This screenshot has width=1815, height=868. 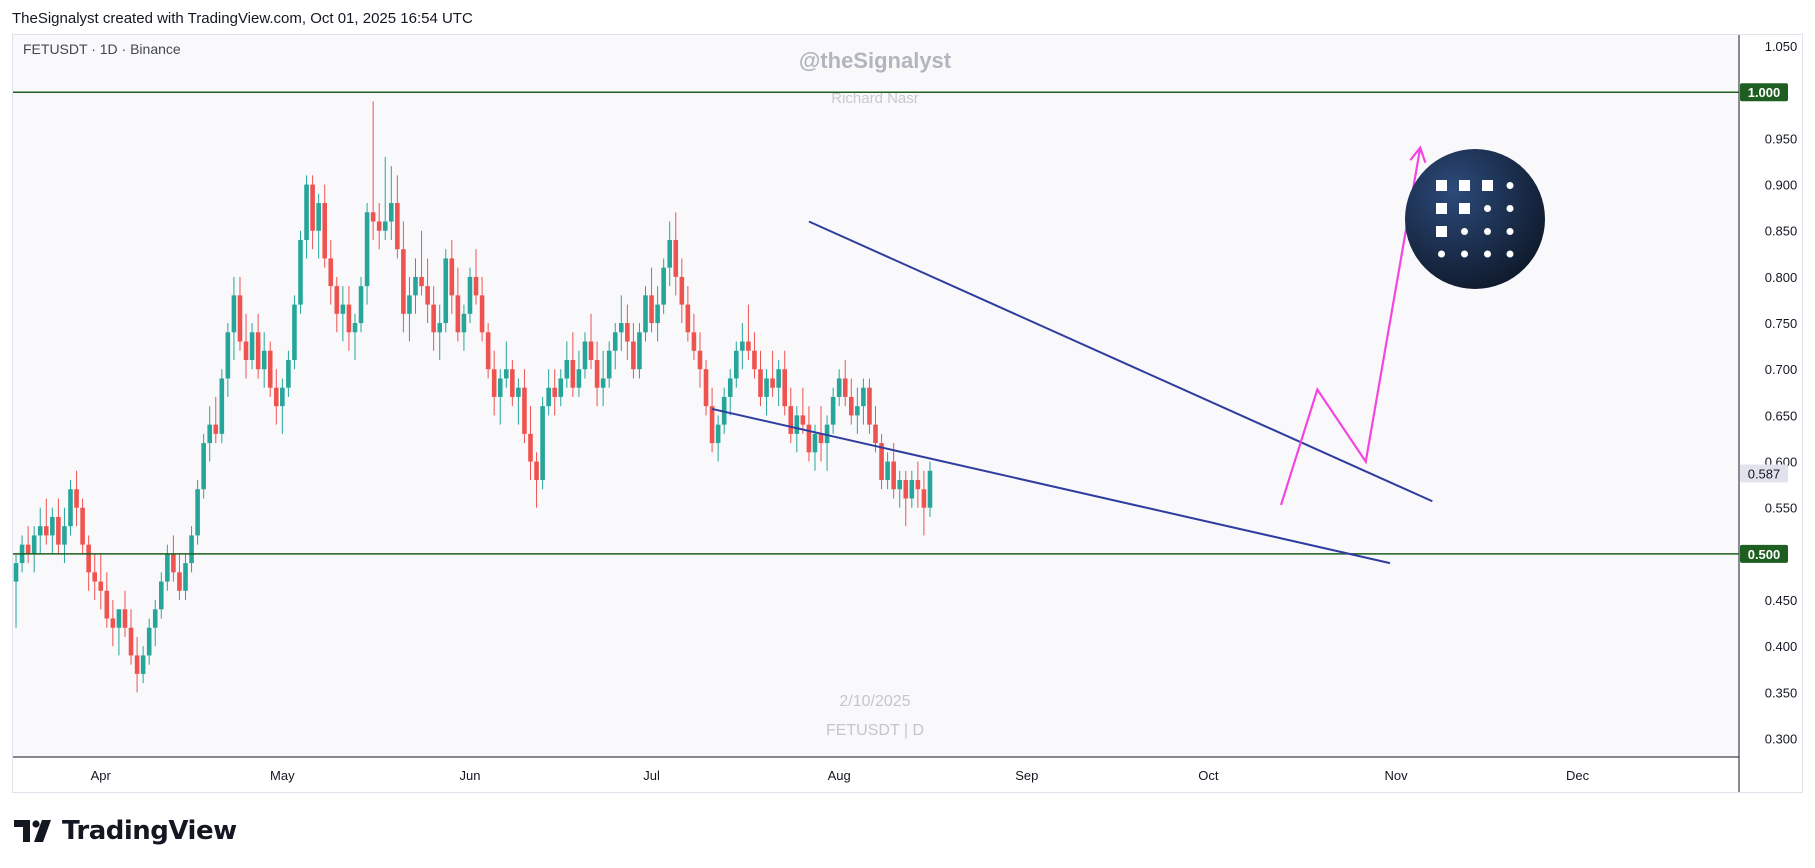 What do you see at coordinates (1764, 92) in the screenshot?
I see `level-price-badge` at bounding box center [1764, 92].